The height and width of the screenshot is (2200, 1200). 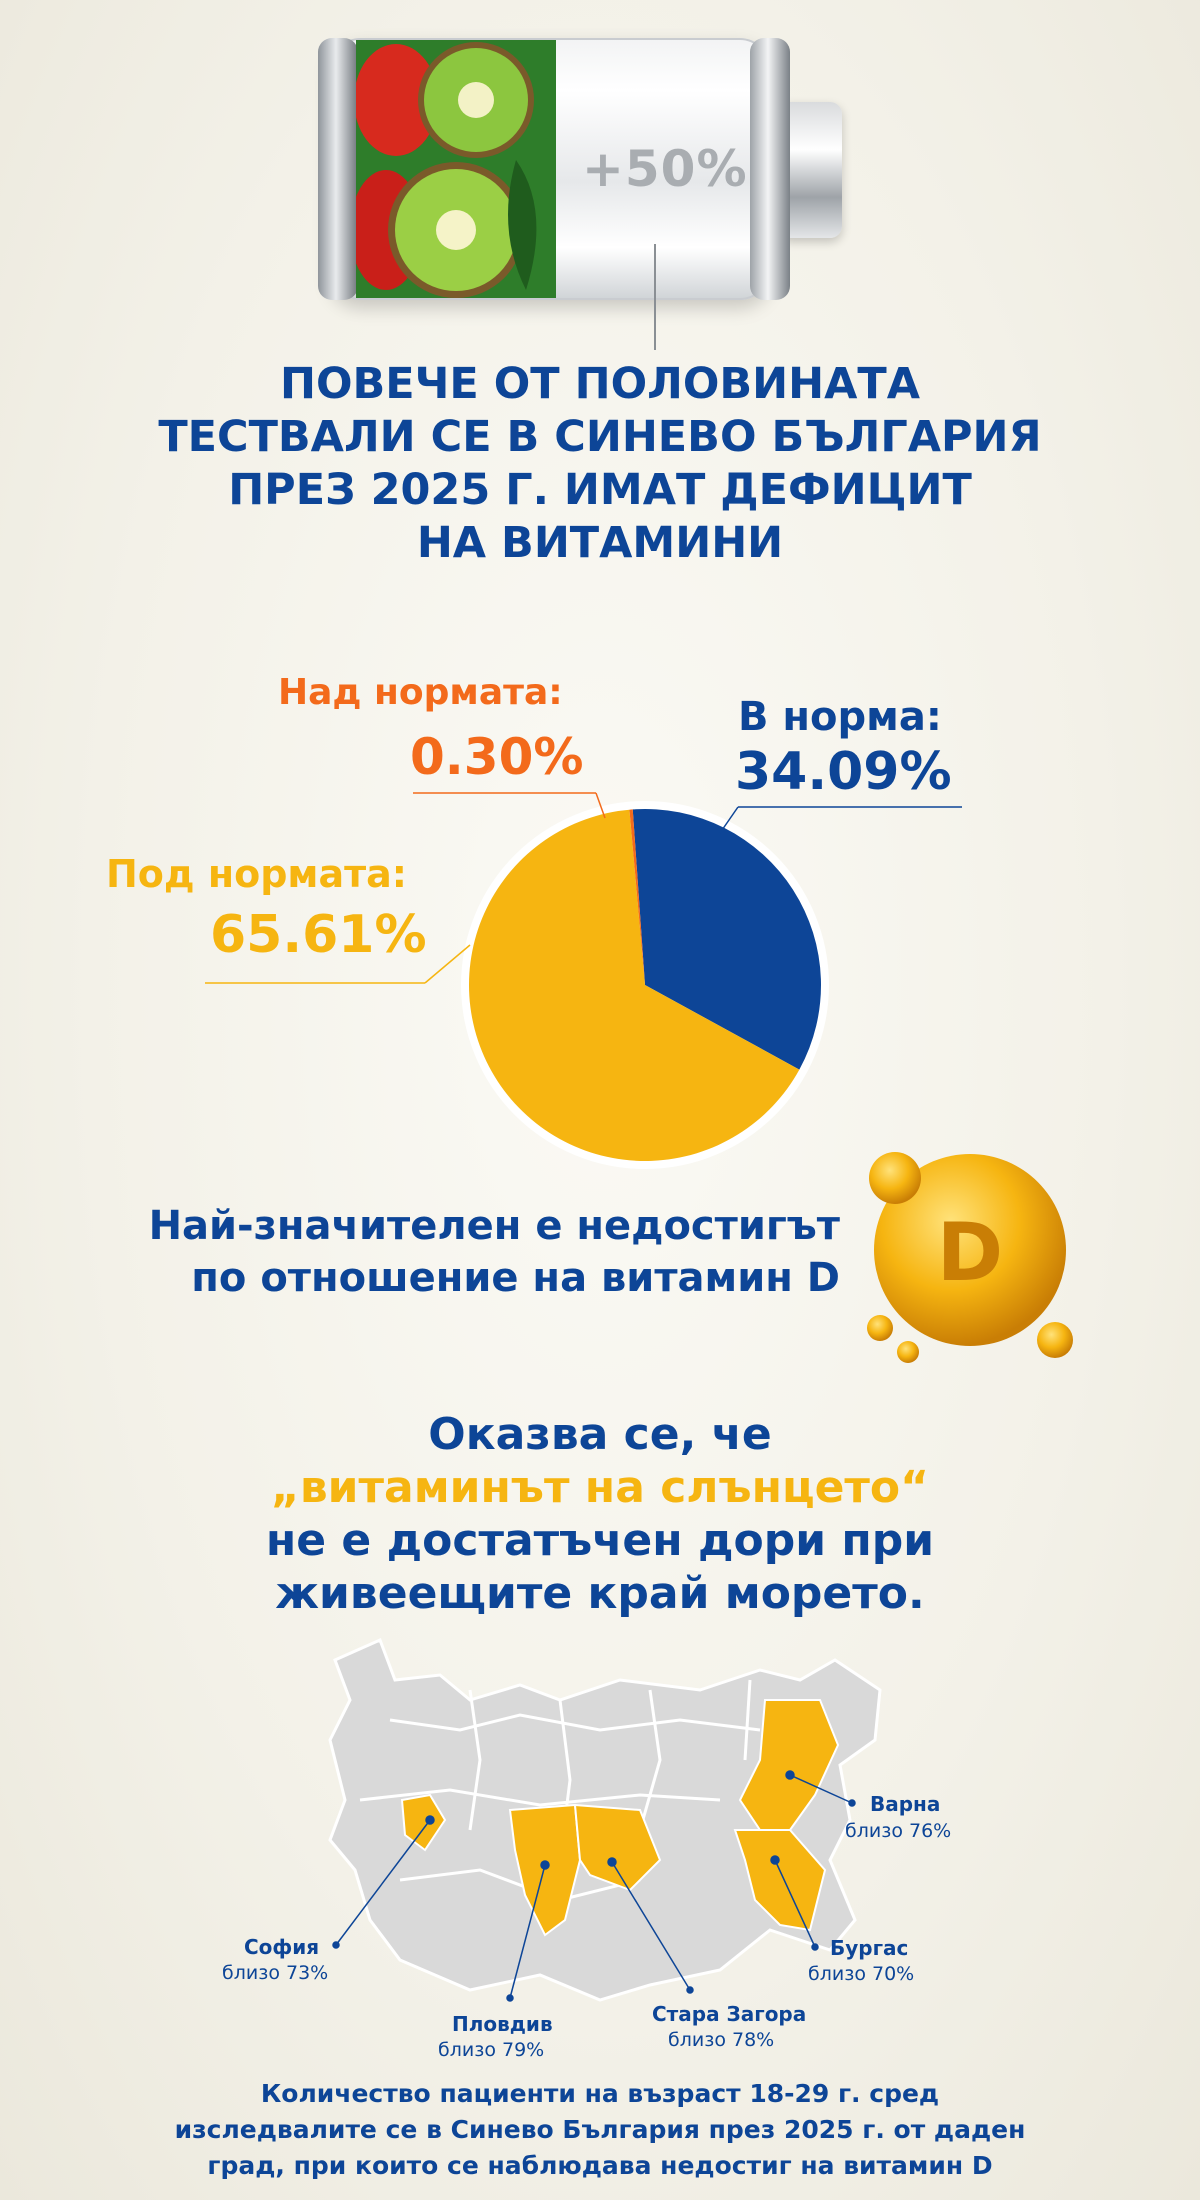 I want to click on pie-slice-below-norm, so click(x=634, y=985).